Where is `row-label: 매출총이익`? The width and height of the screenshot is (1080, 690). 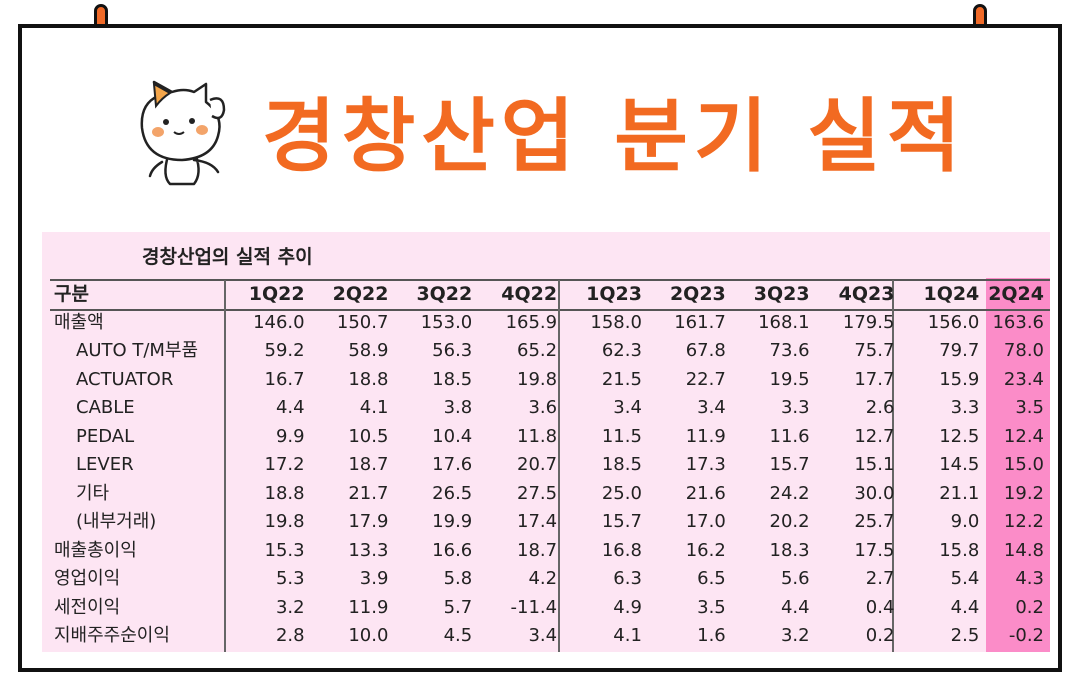 row-label: 매출총이익 is located at coordinates (95, 550).